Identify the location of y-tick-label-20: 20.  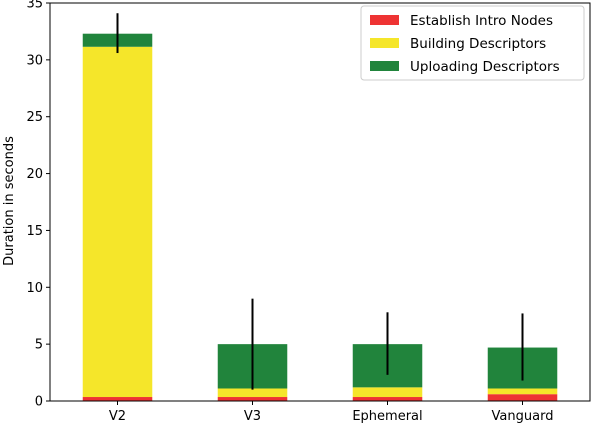
(34, 174).